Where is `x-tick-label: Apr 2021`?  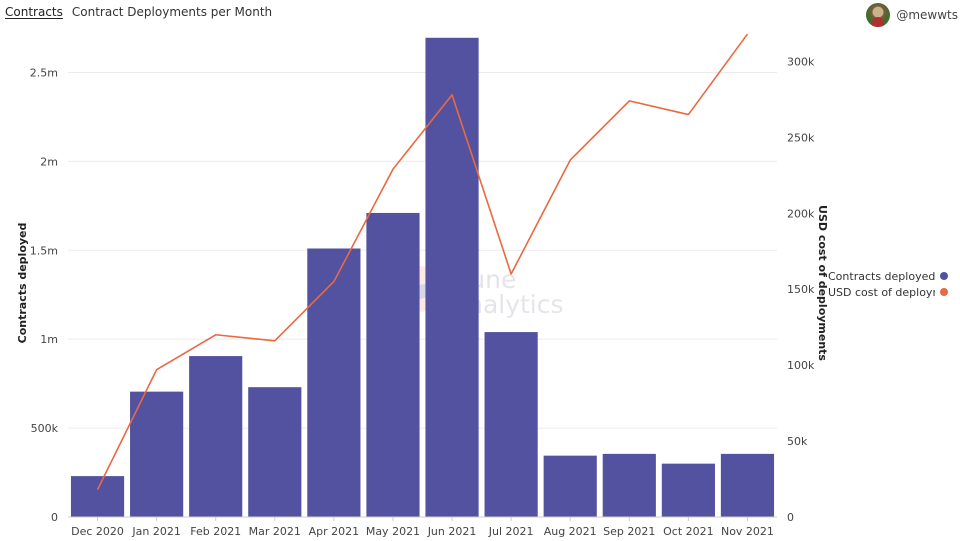 x-tick-label: Apr 2021 is located at coordinates (334, 531).